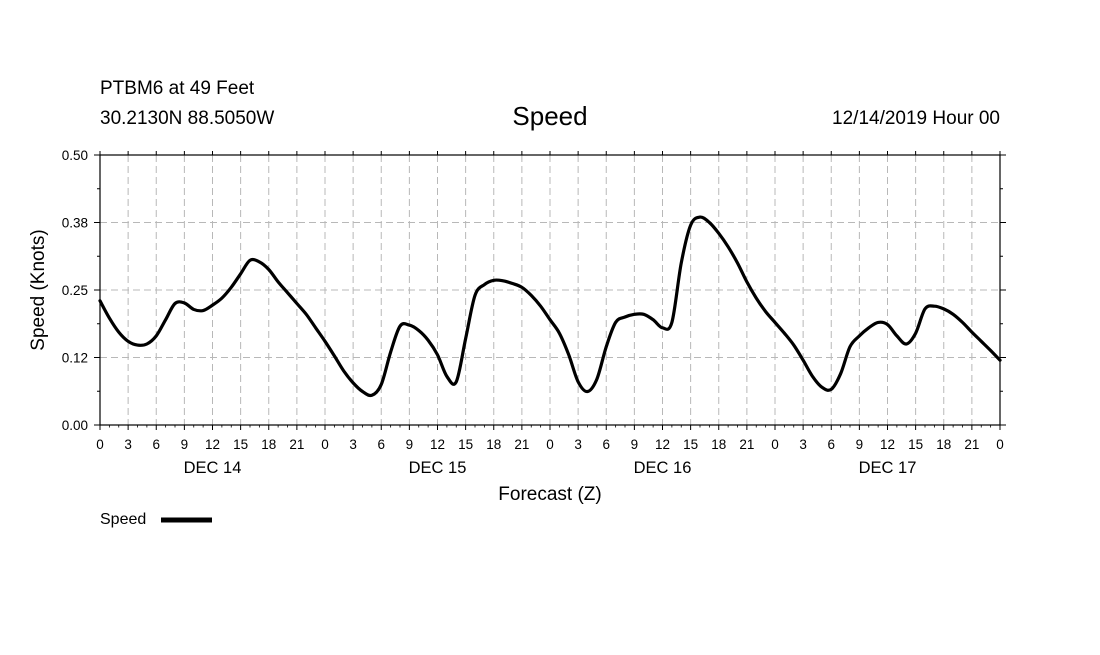 Image resolution: width=1100 pixels, height=655 pixels. Describe the element at coordinates (663, 468) in the screenshot. I see `day-label: DEC 16` at that location.